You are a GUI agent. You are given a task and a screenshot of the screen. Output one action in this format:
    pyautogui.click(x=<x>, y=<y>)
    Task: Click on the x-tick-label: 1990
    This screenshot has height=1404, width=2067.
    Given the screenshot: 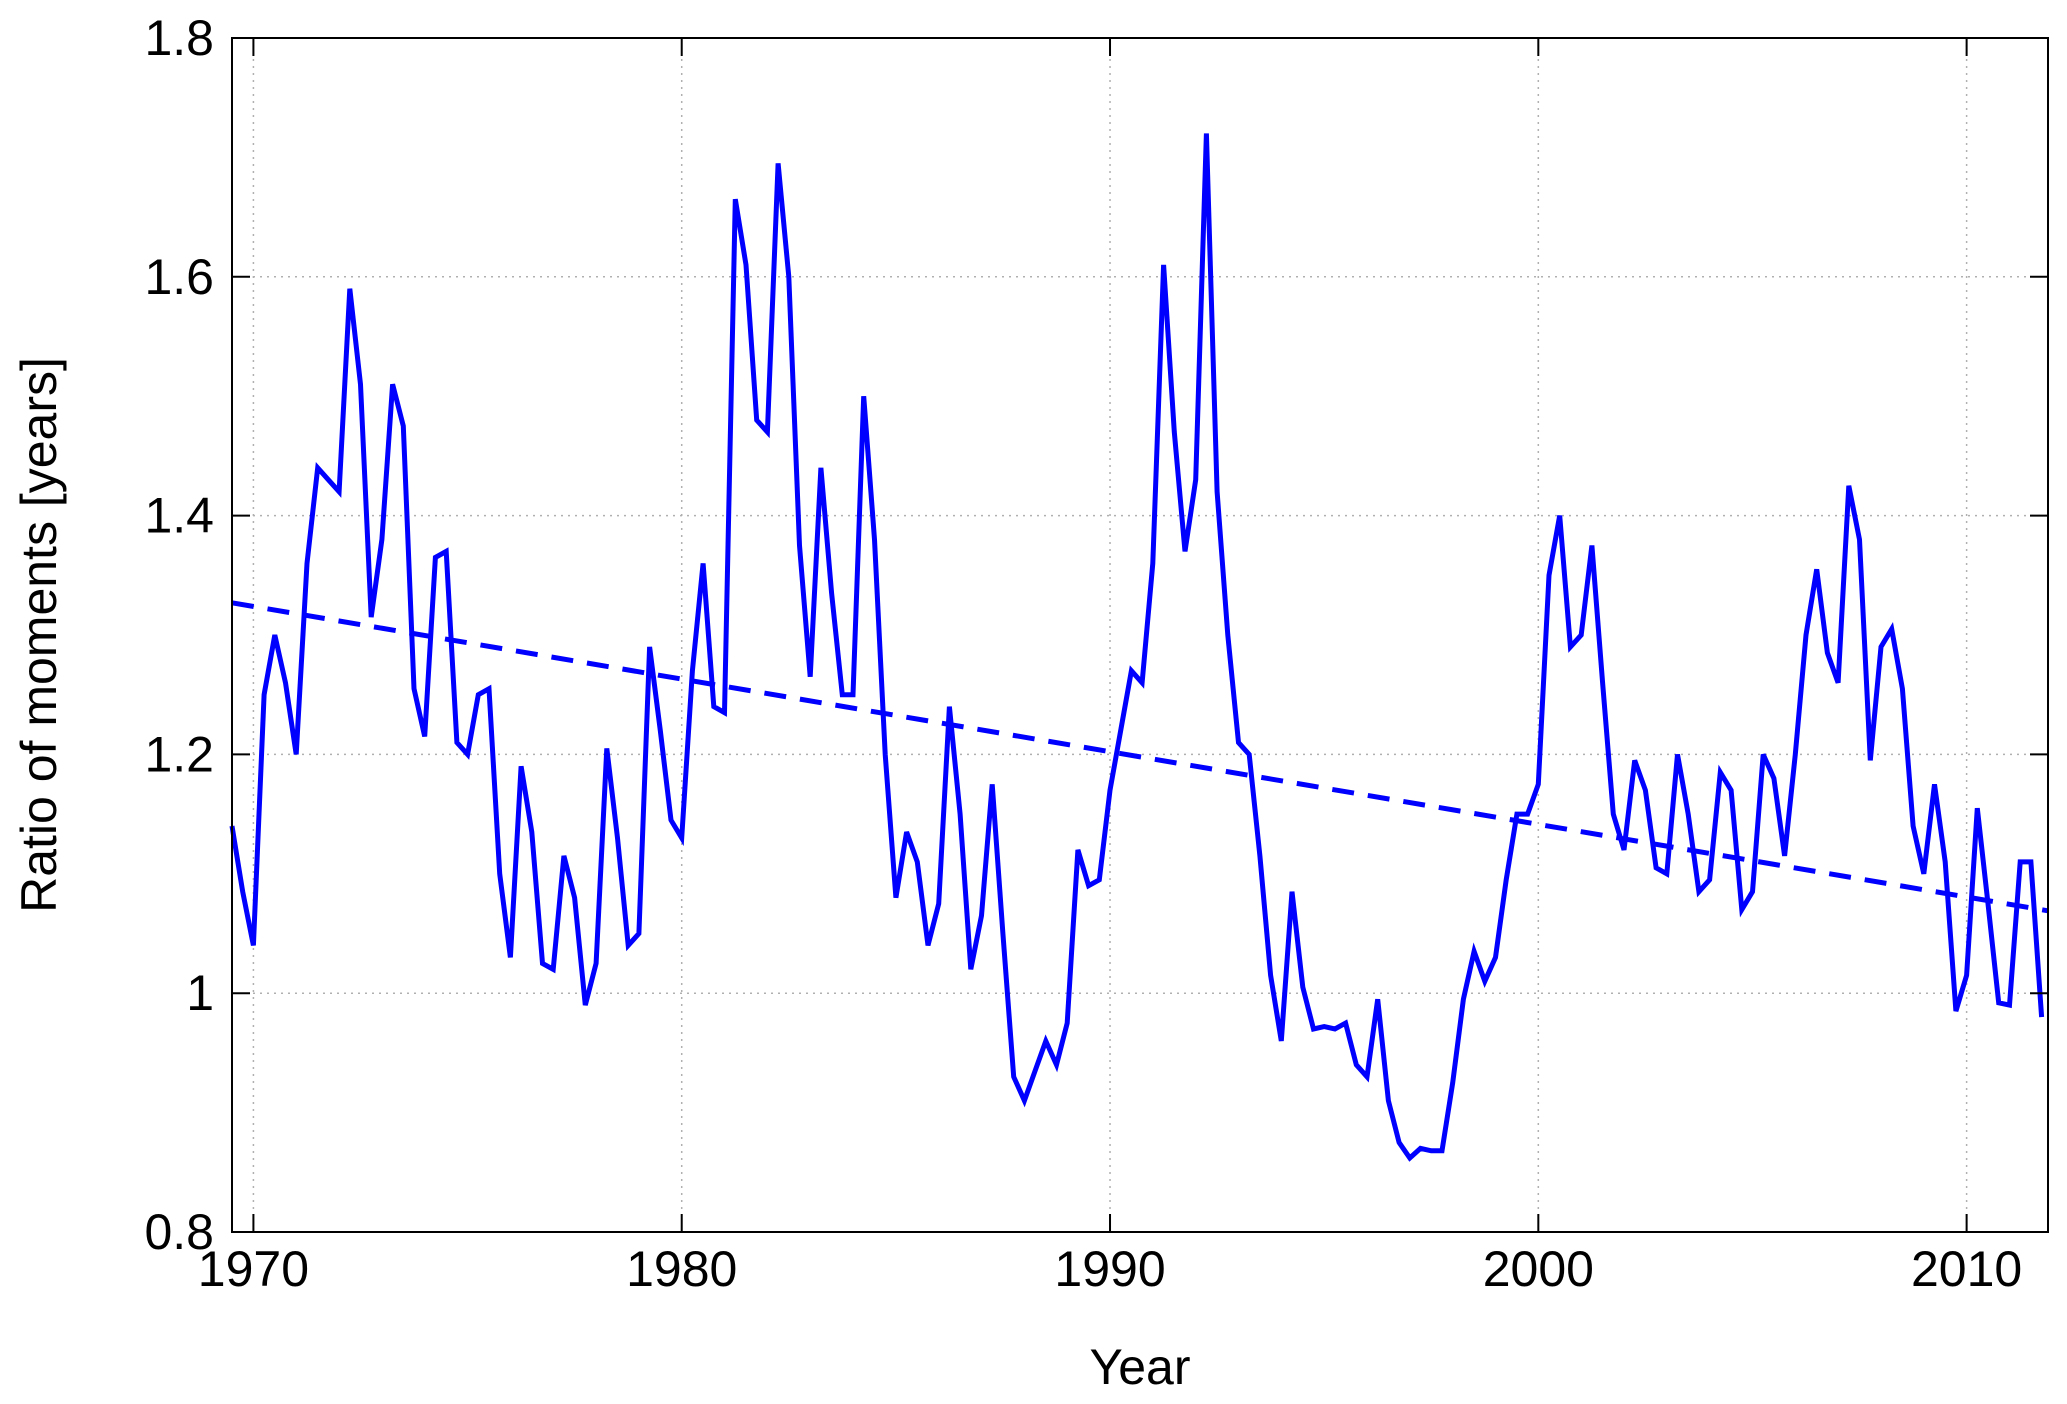 What is the action you would take?
    pyautogui.click(x=1109, y=1269)
    